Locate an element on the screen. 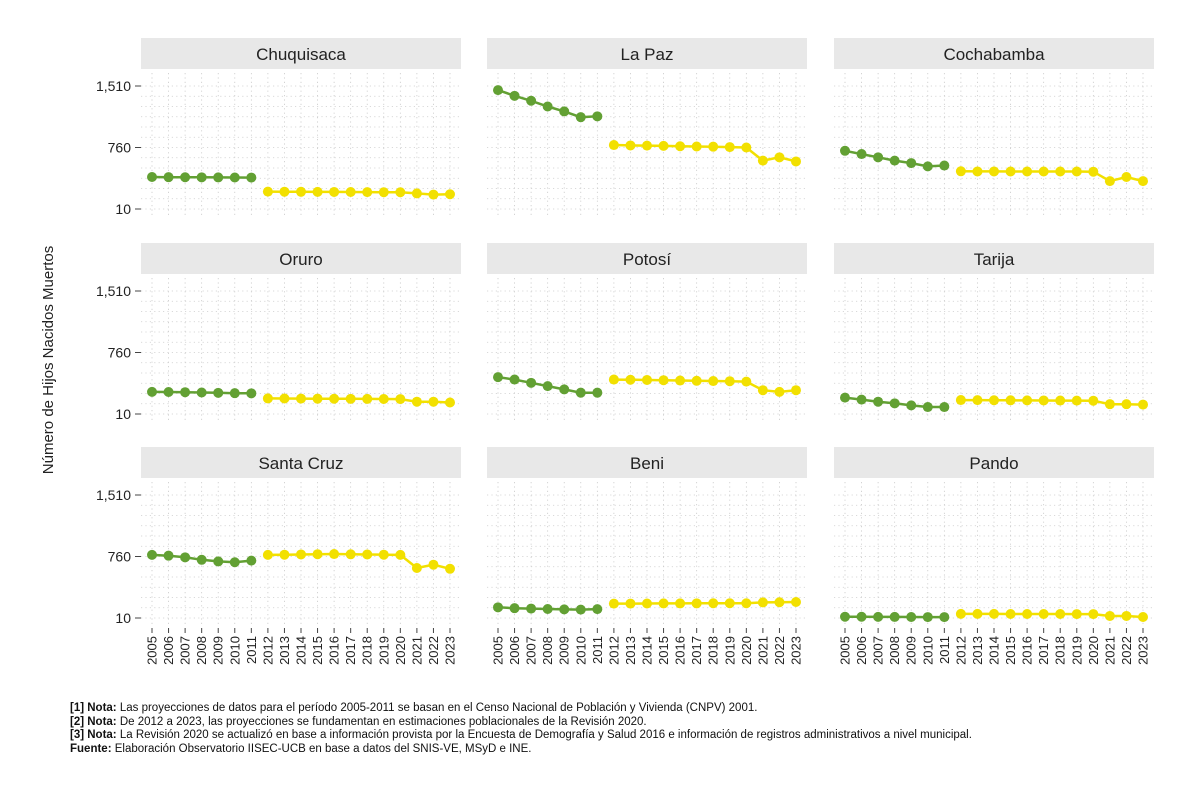 Image resolution: width=1200 pixels, height=801 pixels. x-tick-label: 2014 is located at coordinates (647, 650).